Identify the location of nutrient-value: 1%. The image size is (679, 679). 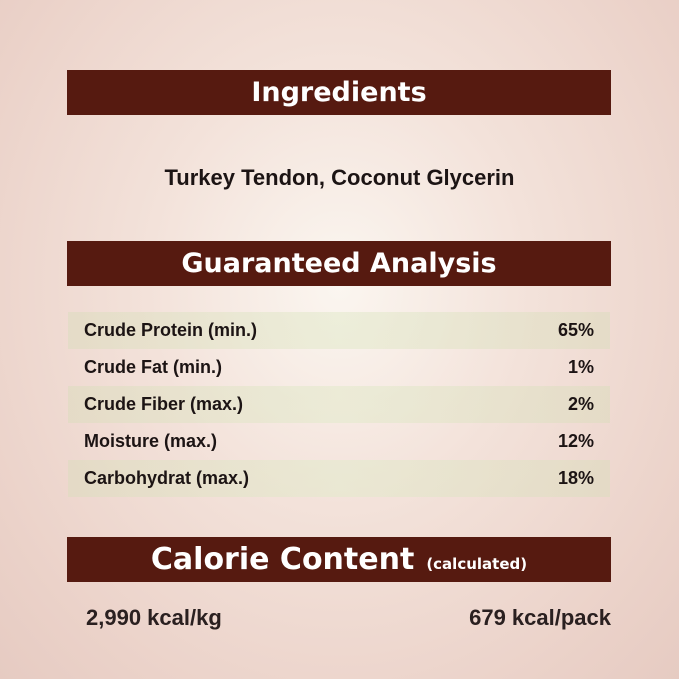
(580, 367).